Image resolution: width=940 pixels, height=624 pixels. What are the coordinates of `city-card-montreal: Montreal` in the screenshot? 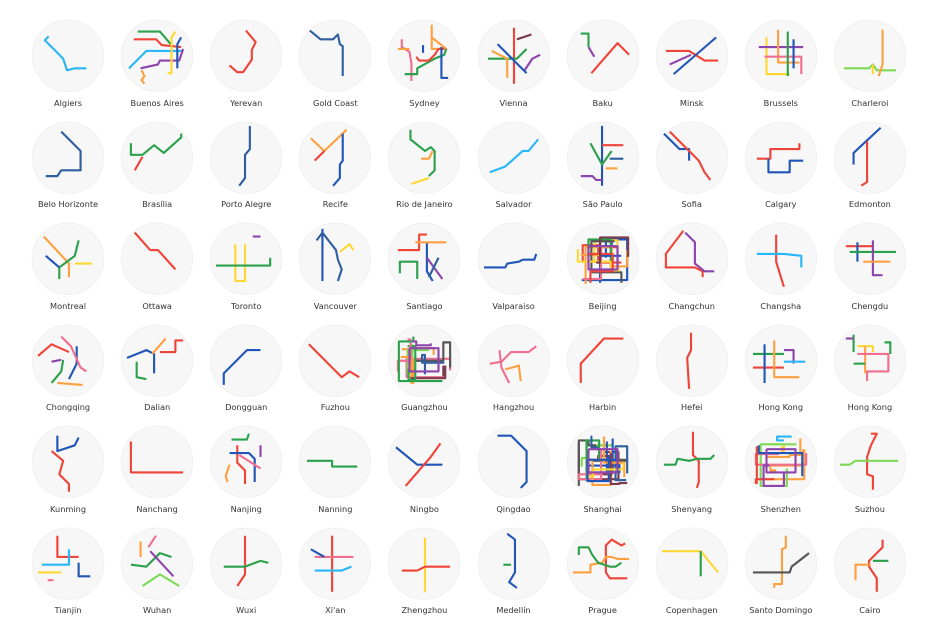 It's located at (68, 260).